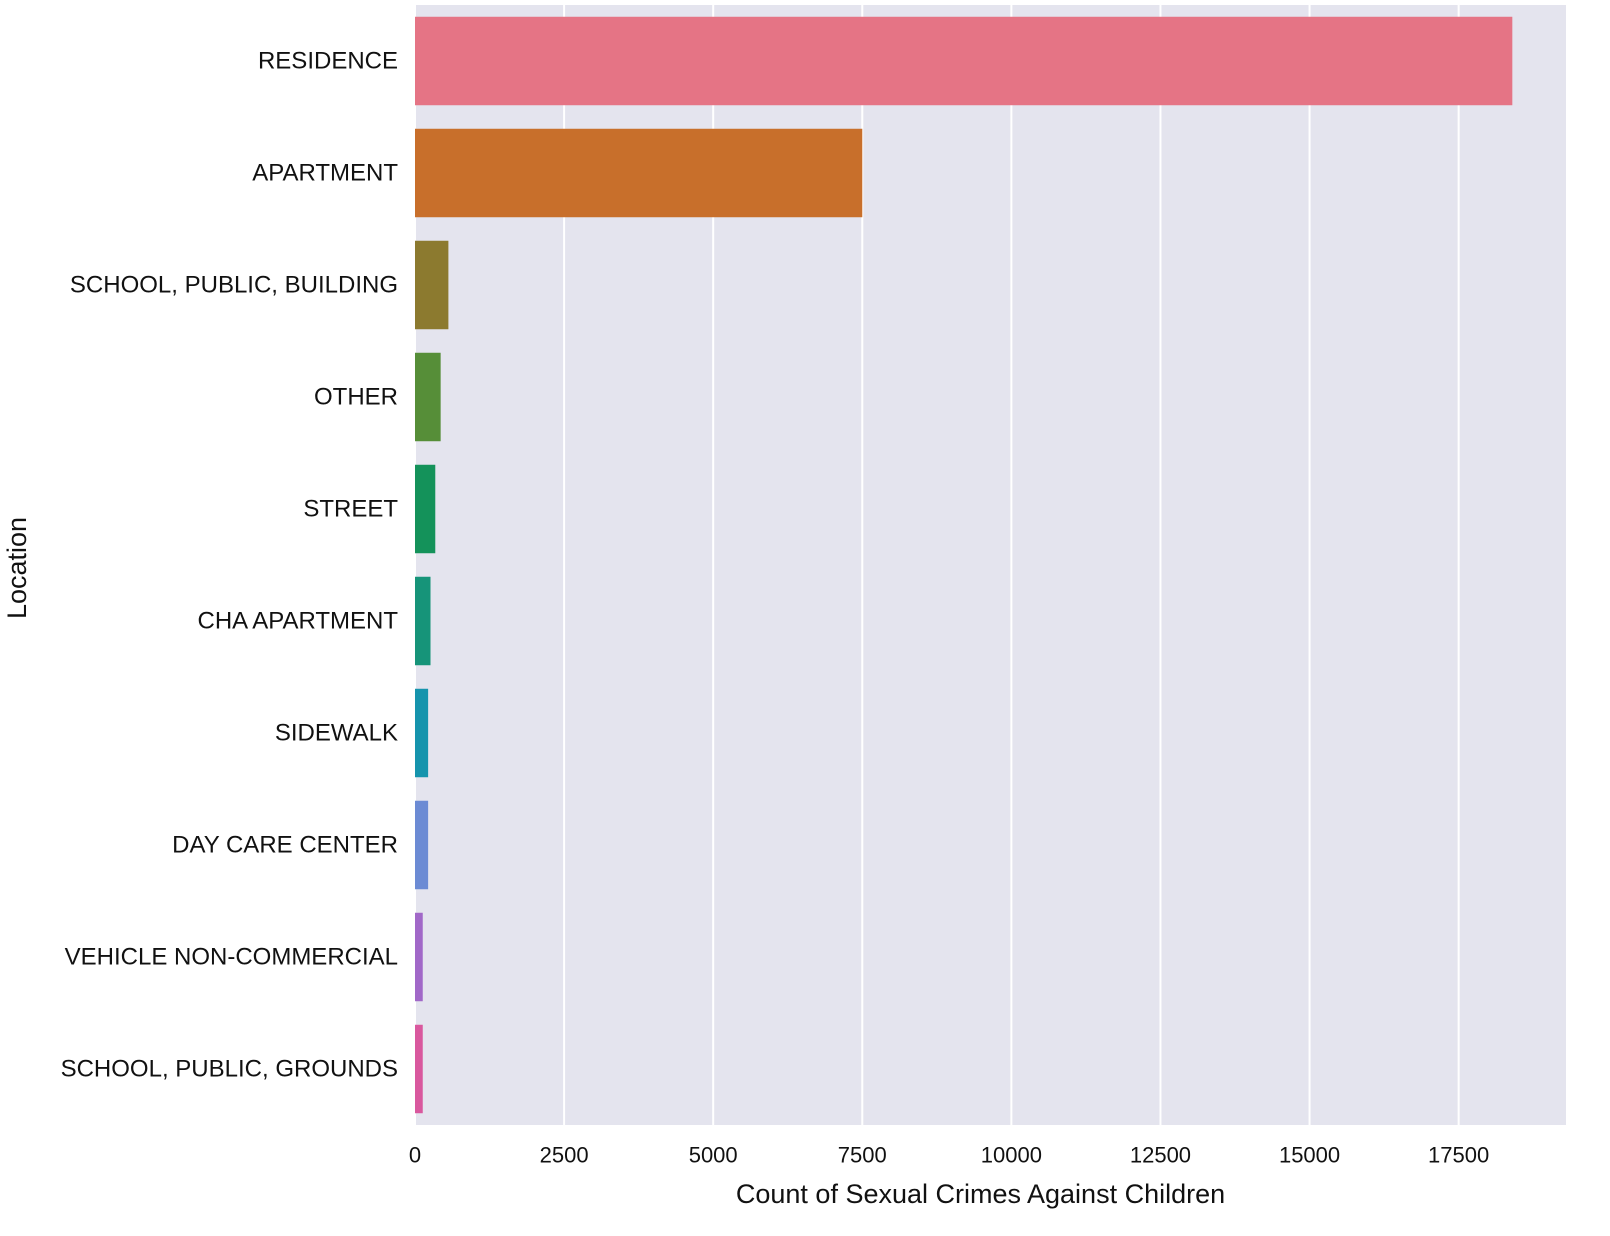 This screenshot has width=1610, height=1236. I want to click on x-tick-label-3: 7500, so click(862, 1155).